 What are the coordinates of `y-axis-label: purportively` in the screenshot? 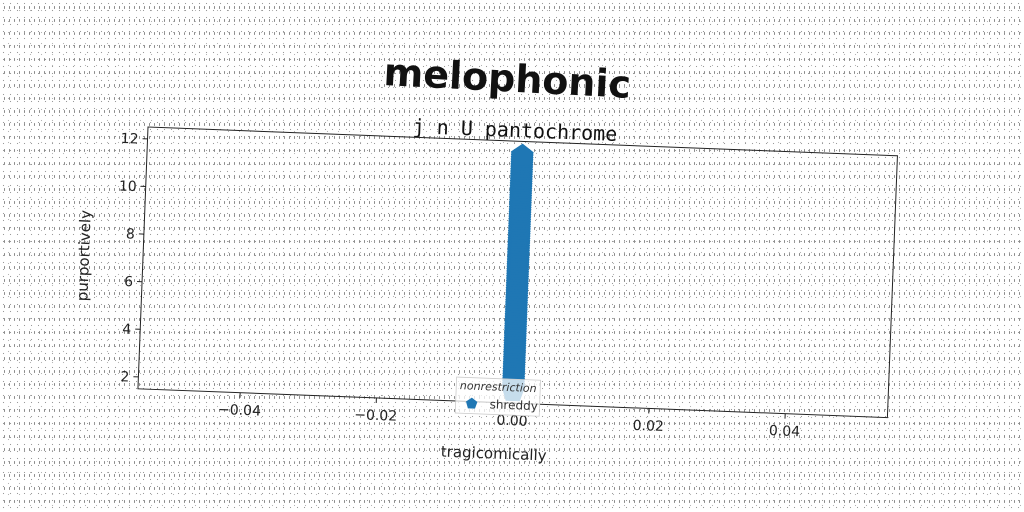 It's located at (83, 256).